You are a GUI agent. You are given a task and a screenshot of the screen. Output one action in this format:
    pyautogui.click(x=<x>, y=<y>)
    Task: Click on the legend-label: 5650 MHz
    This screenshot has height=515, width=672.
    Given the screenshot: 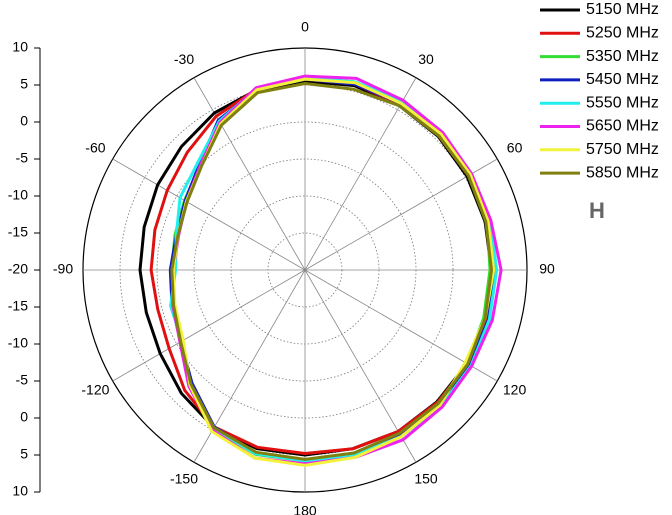 What is the action you would take?
    pyautogui.click(x=622, y=126)
    